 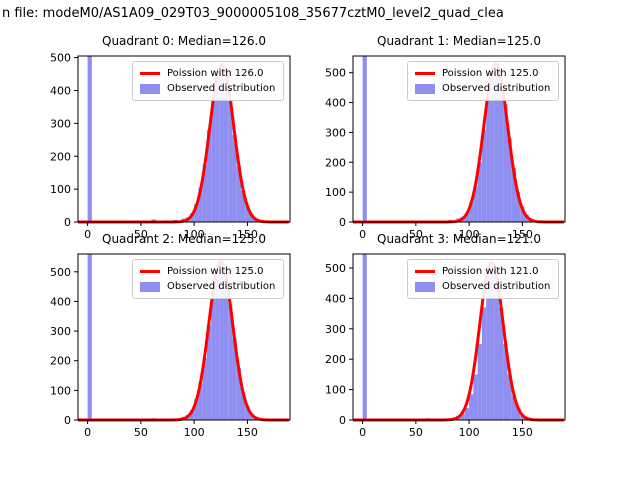 What do you see at coordinates (184, 41) in the screenshot?
I see `subplot-title-quadrant-0: Quadrant 0: Median=126.0` at bounding box center [184, 41].